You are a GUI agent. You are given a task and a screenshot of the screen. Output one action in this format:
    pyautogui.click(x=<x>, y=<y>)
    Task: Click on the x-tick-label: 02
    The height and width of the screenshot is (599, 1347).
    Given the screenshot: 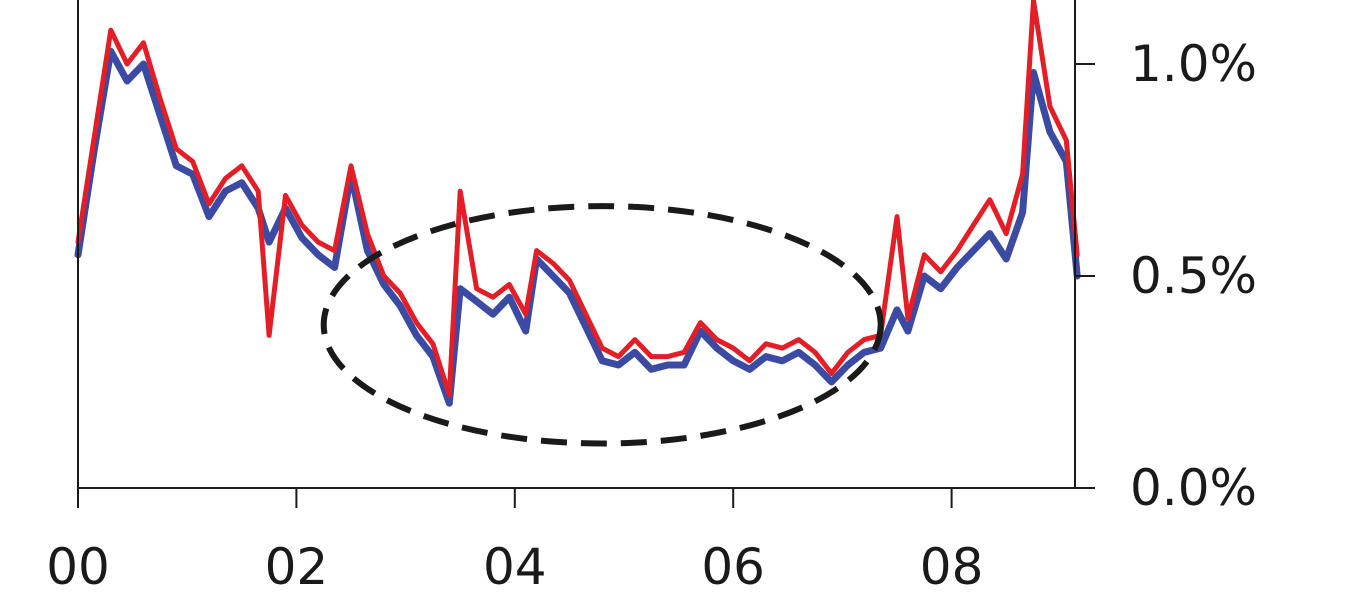 What is the action you would take?
    pyautogui.click(x=297, y=567)
    